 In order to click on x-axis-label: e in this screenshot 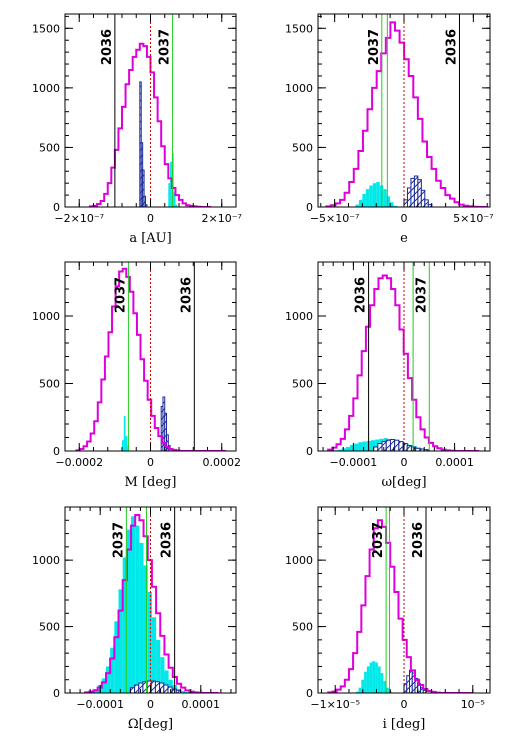, I will do `click(404, 238)`.